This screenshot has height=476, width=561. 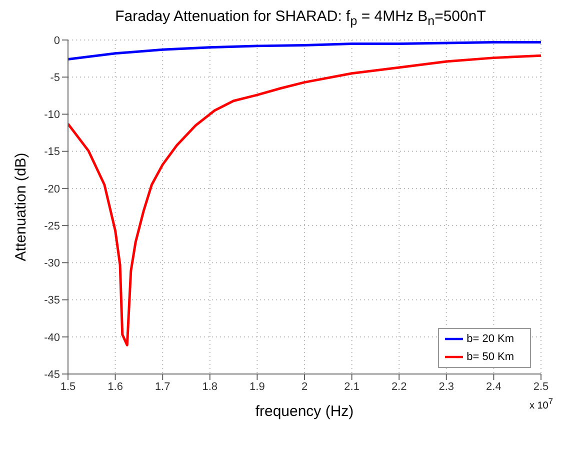 What do you see at coordinates (490, 338) in the screenshot?
I see `legend-label: b= 20 Km` at bounding box center [490, 338].